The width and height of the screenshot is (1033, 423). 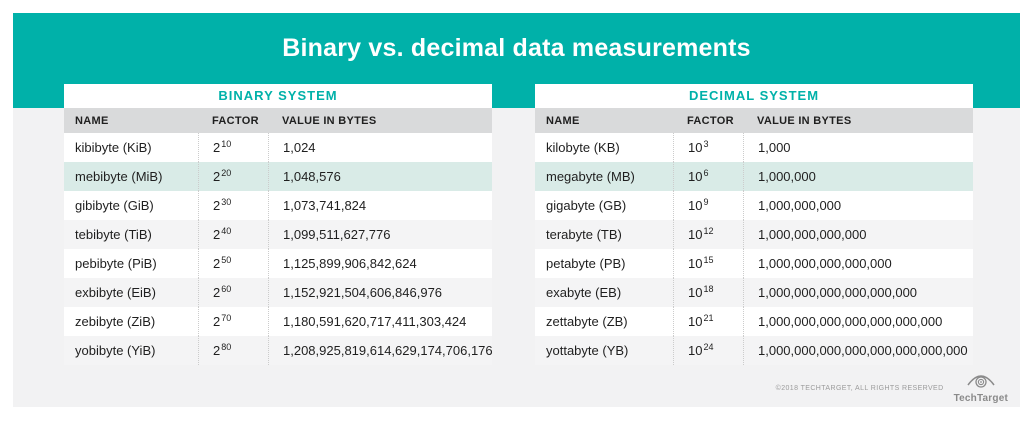 I want to click on techtarget-logo: TechTarget, so click(x=981, y=388).